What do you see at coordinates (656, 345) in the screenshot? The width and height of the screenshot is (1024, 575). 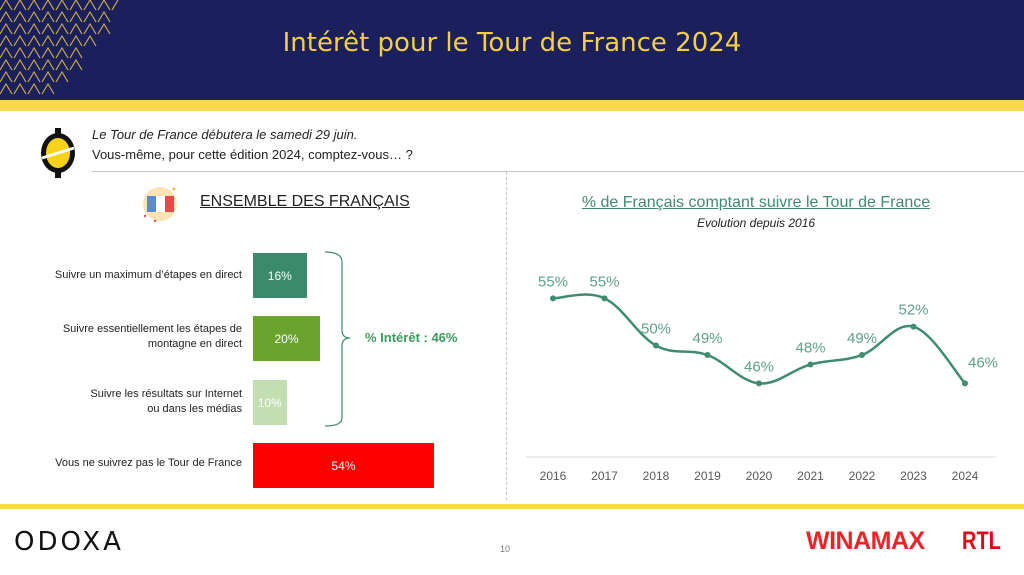 I see `data-point-2018` at bounding box center [656, 345].